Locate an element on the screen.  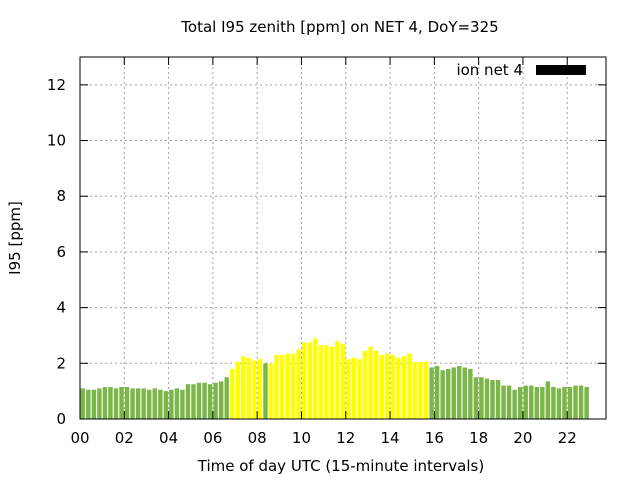
x-tick-label: 20 is located at coordinates (522, 438).